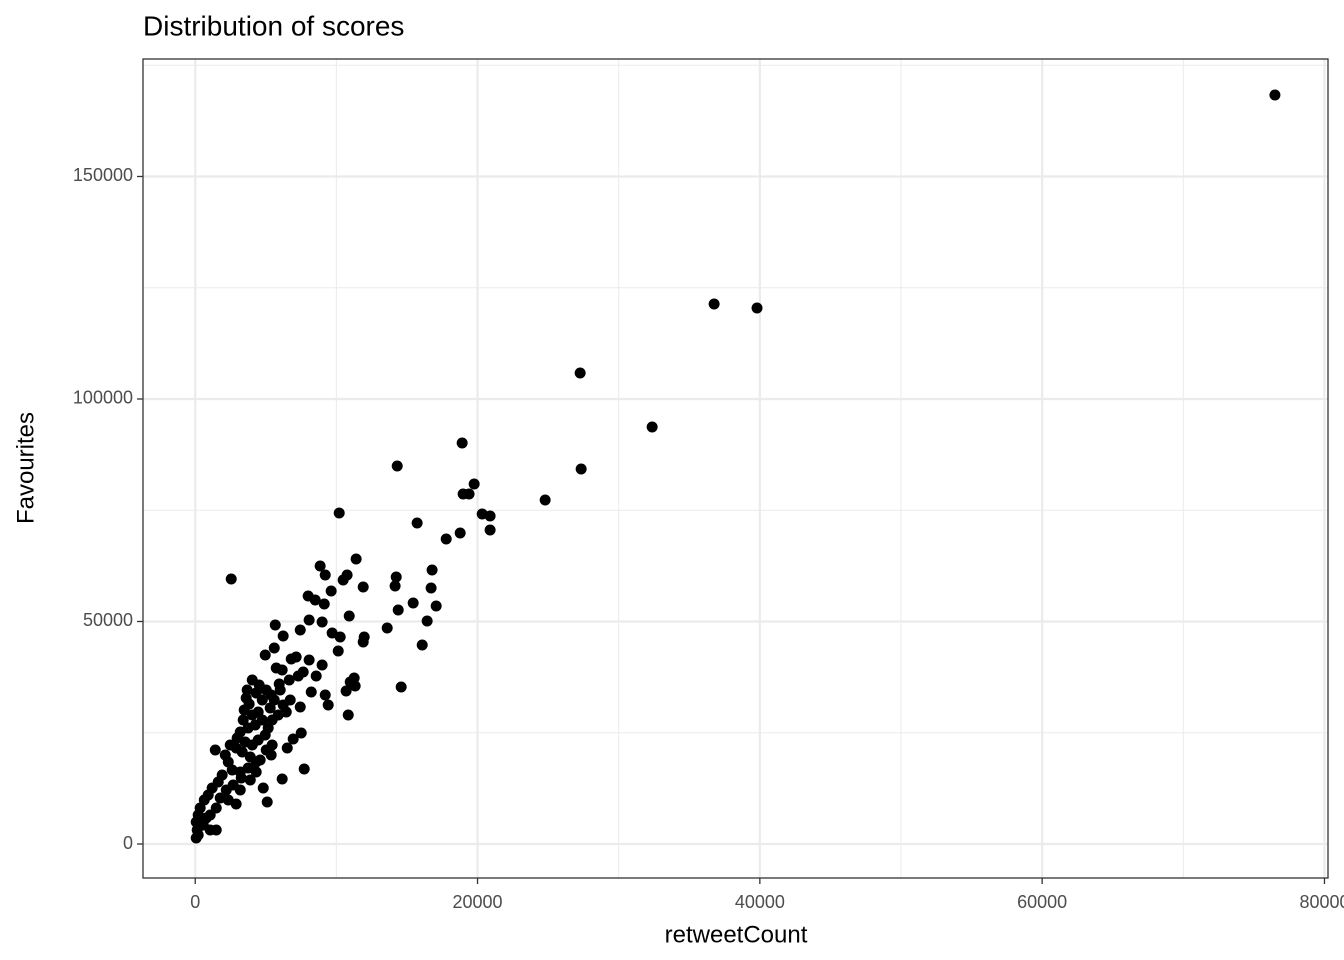 Image resolution: width=1344 pixels, height=960 pixels. Describe the element at coordinates (760, 902) in the screenshot. I see `x-tick-label: 40000` at that location.